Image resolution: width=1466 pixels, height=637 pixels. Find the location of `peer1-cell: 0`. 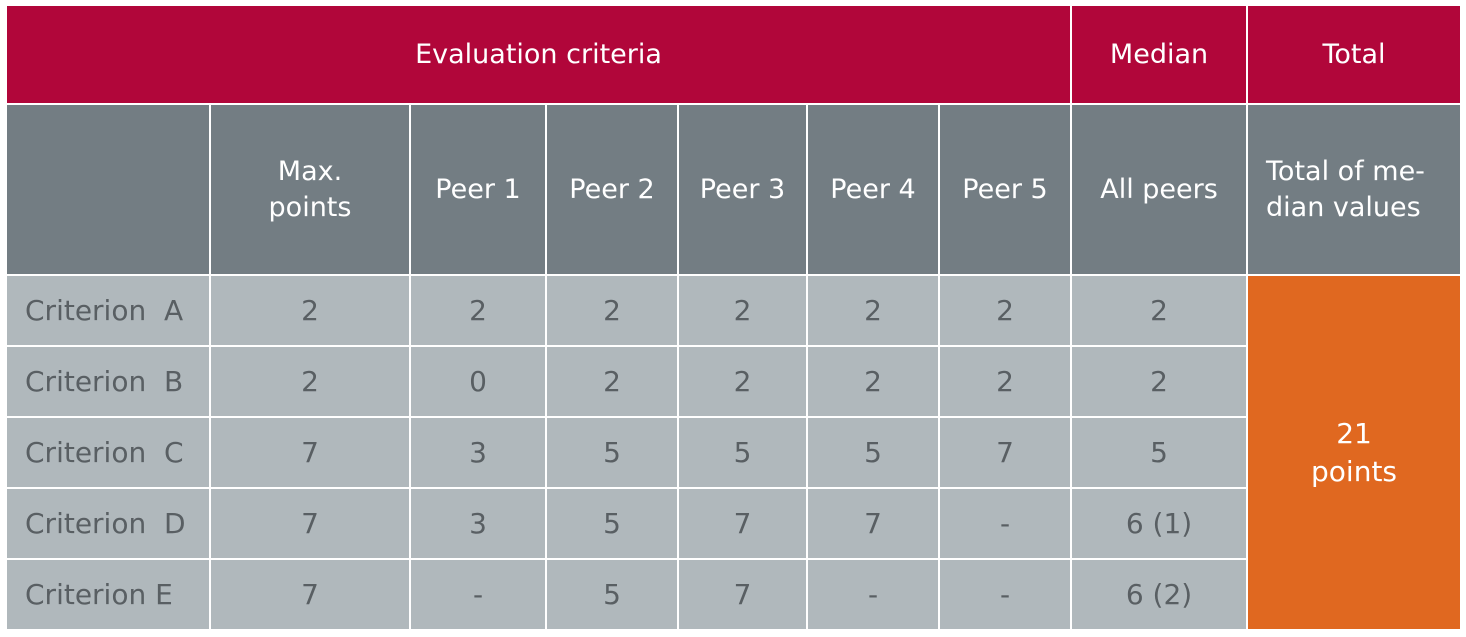

peer1-cell: 0 is located at coordinates (478, 381).